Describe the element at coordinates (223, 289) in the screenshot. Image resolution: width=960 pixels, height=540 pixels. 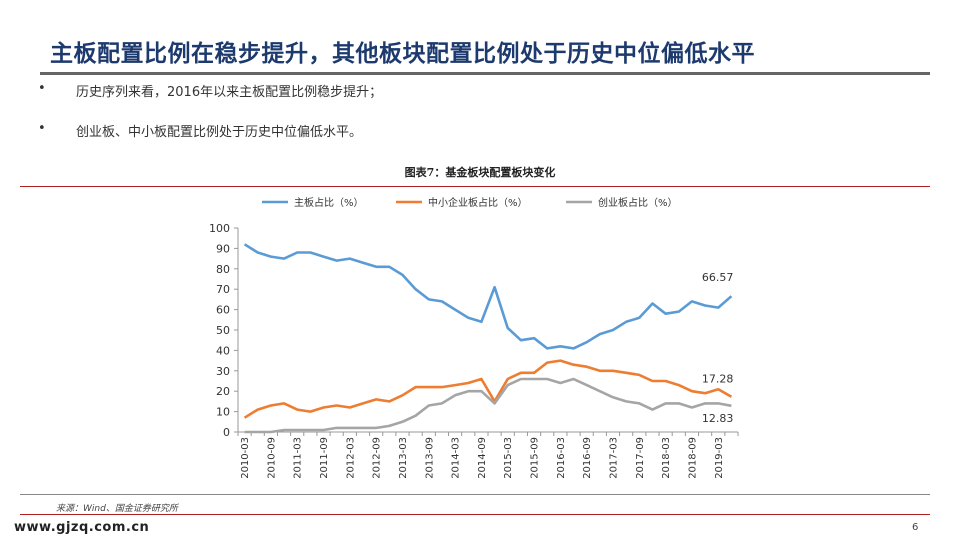
I see `y-tick-label: 70` at that location.